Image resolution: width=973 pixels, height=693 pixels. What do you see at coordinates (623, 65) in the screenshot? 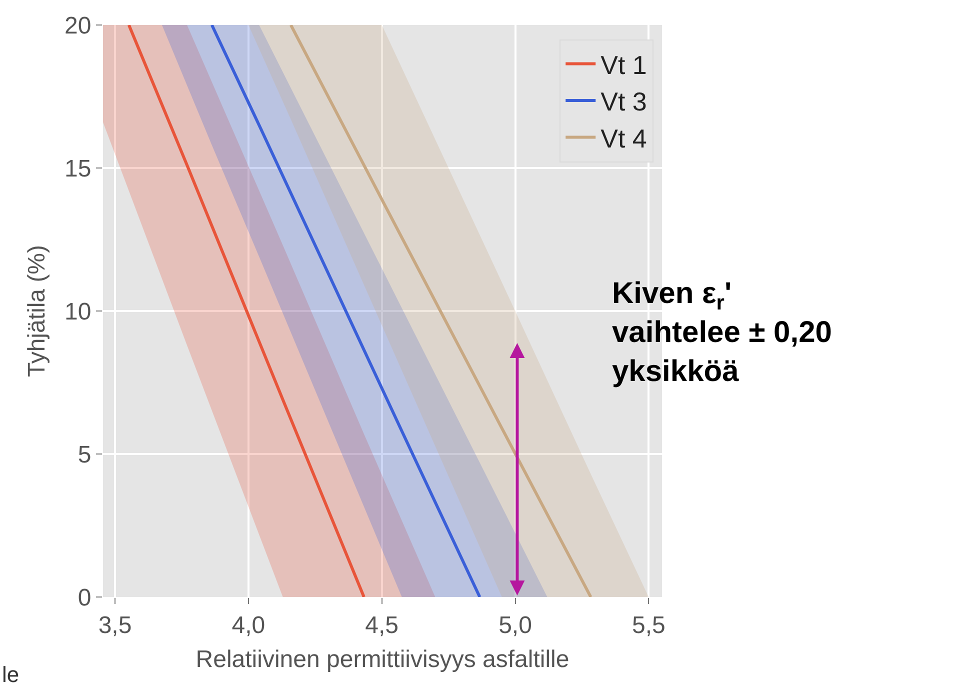
I see `legend-label: Vt 1` at bounding box center [623, 65].